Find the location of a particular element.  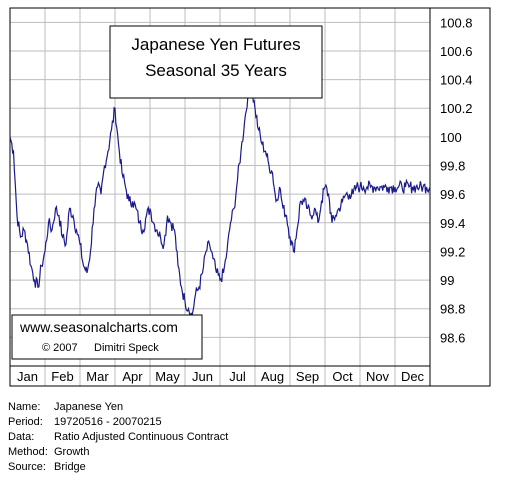

y-tick-label: 100.8 is located at coordinates (456, 22).